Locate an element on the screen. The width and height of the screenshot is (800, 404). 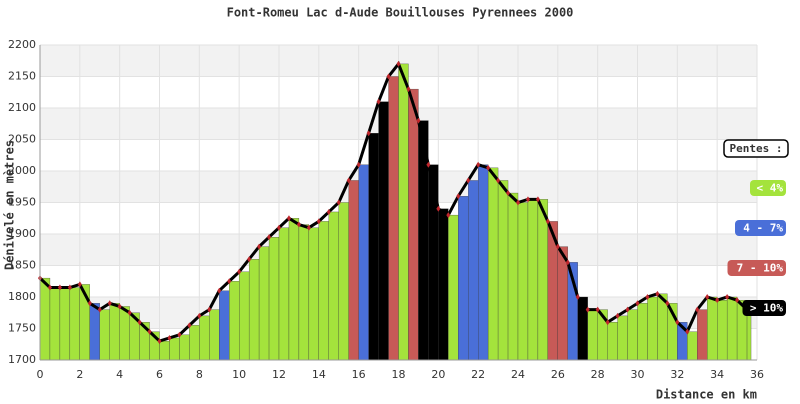
legend-label: < 4% is located at coordinates (770, 188).